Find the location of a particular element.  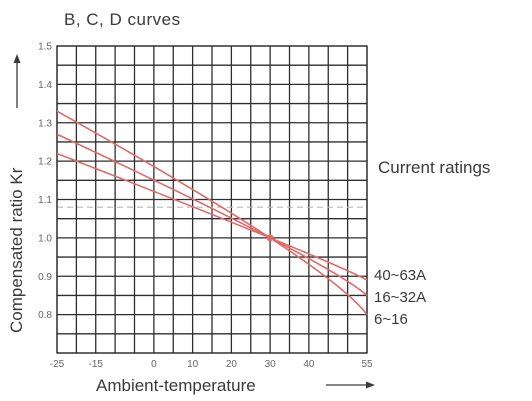

side-label: Current ratings is located at coordinates (434, 167).